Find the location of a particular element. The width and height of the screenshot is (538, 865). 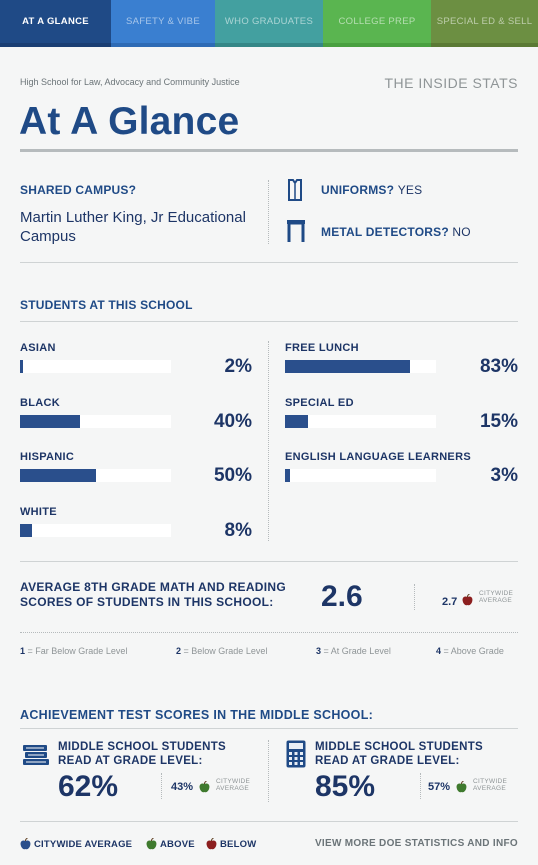

apple-citywide-icon is located at coordinates (25, 844).